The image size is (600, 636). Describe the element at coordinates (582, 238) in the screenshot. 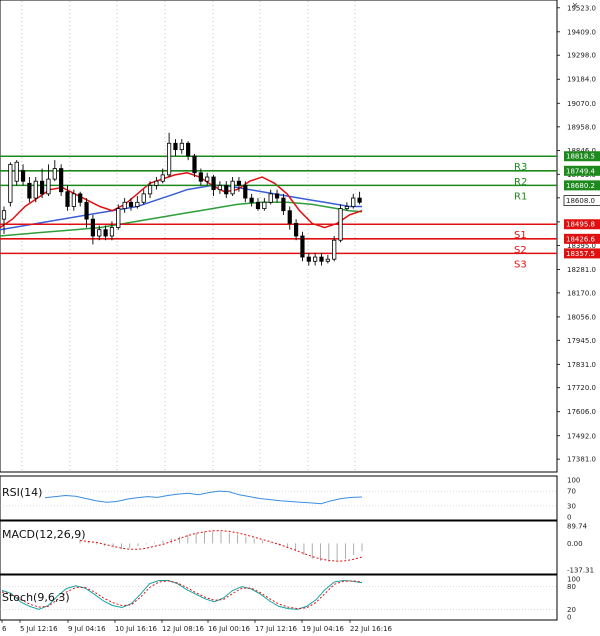

I see `level-tag-bg-s2` at that location.